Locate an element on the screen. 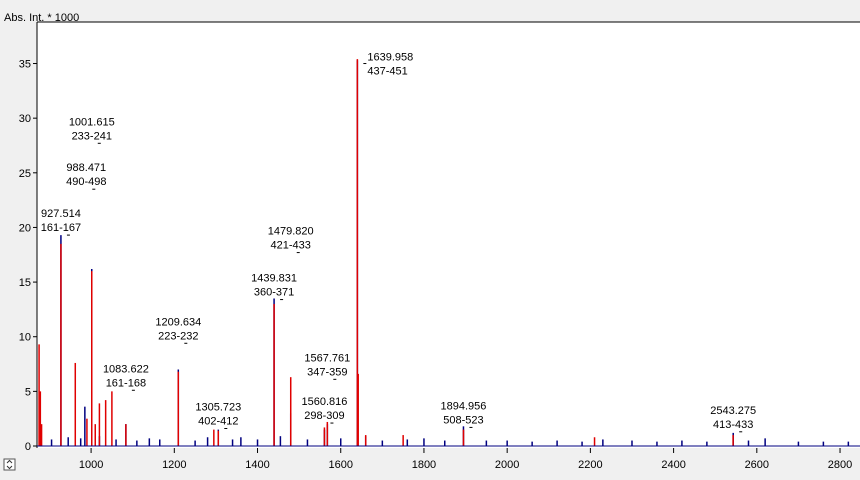 Image resolution: width=860 pixels, height=480 pixels. x-tick-label: 2400 is located at coordinates (673, 465).